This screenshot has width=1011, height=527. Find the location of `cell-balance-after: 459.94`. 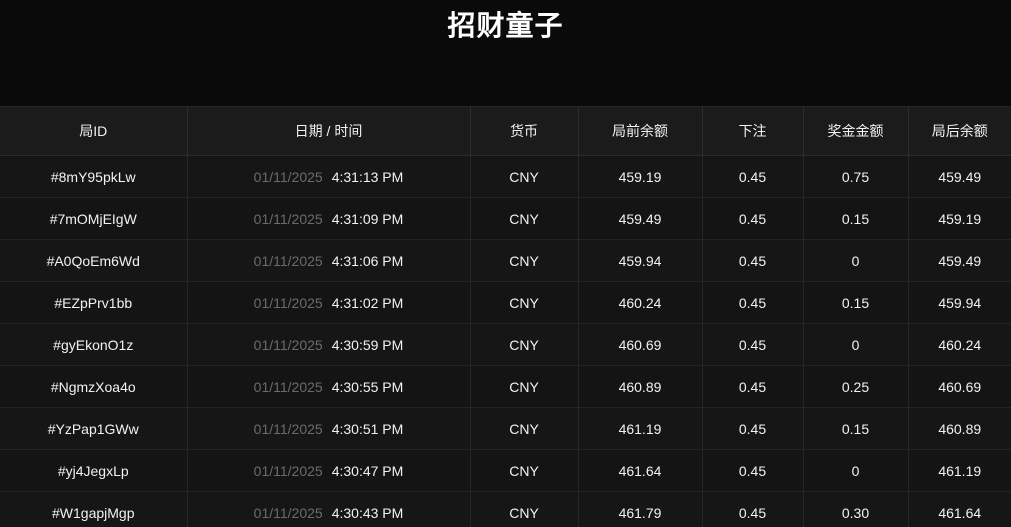

cell-balance-after: 459.94 is located at coordinates (959, 302).